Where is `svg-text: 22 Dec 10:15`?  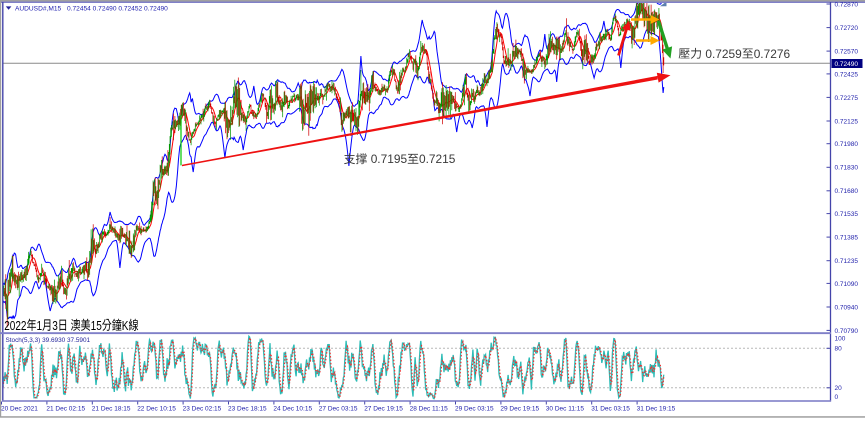
svg-text: 22 Dec 10:15 is located at coordinates (156, 408).